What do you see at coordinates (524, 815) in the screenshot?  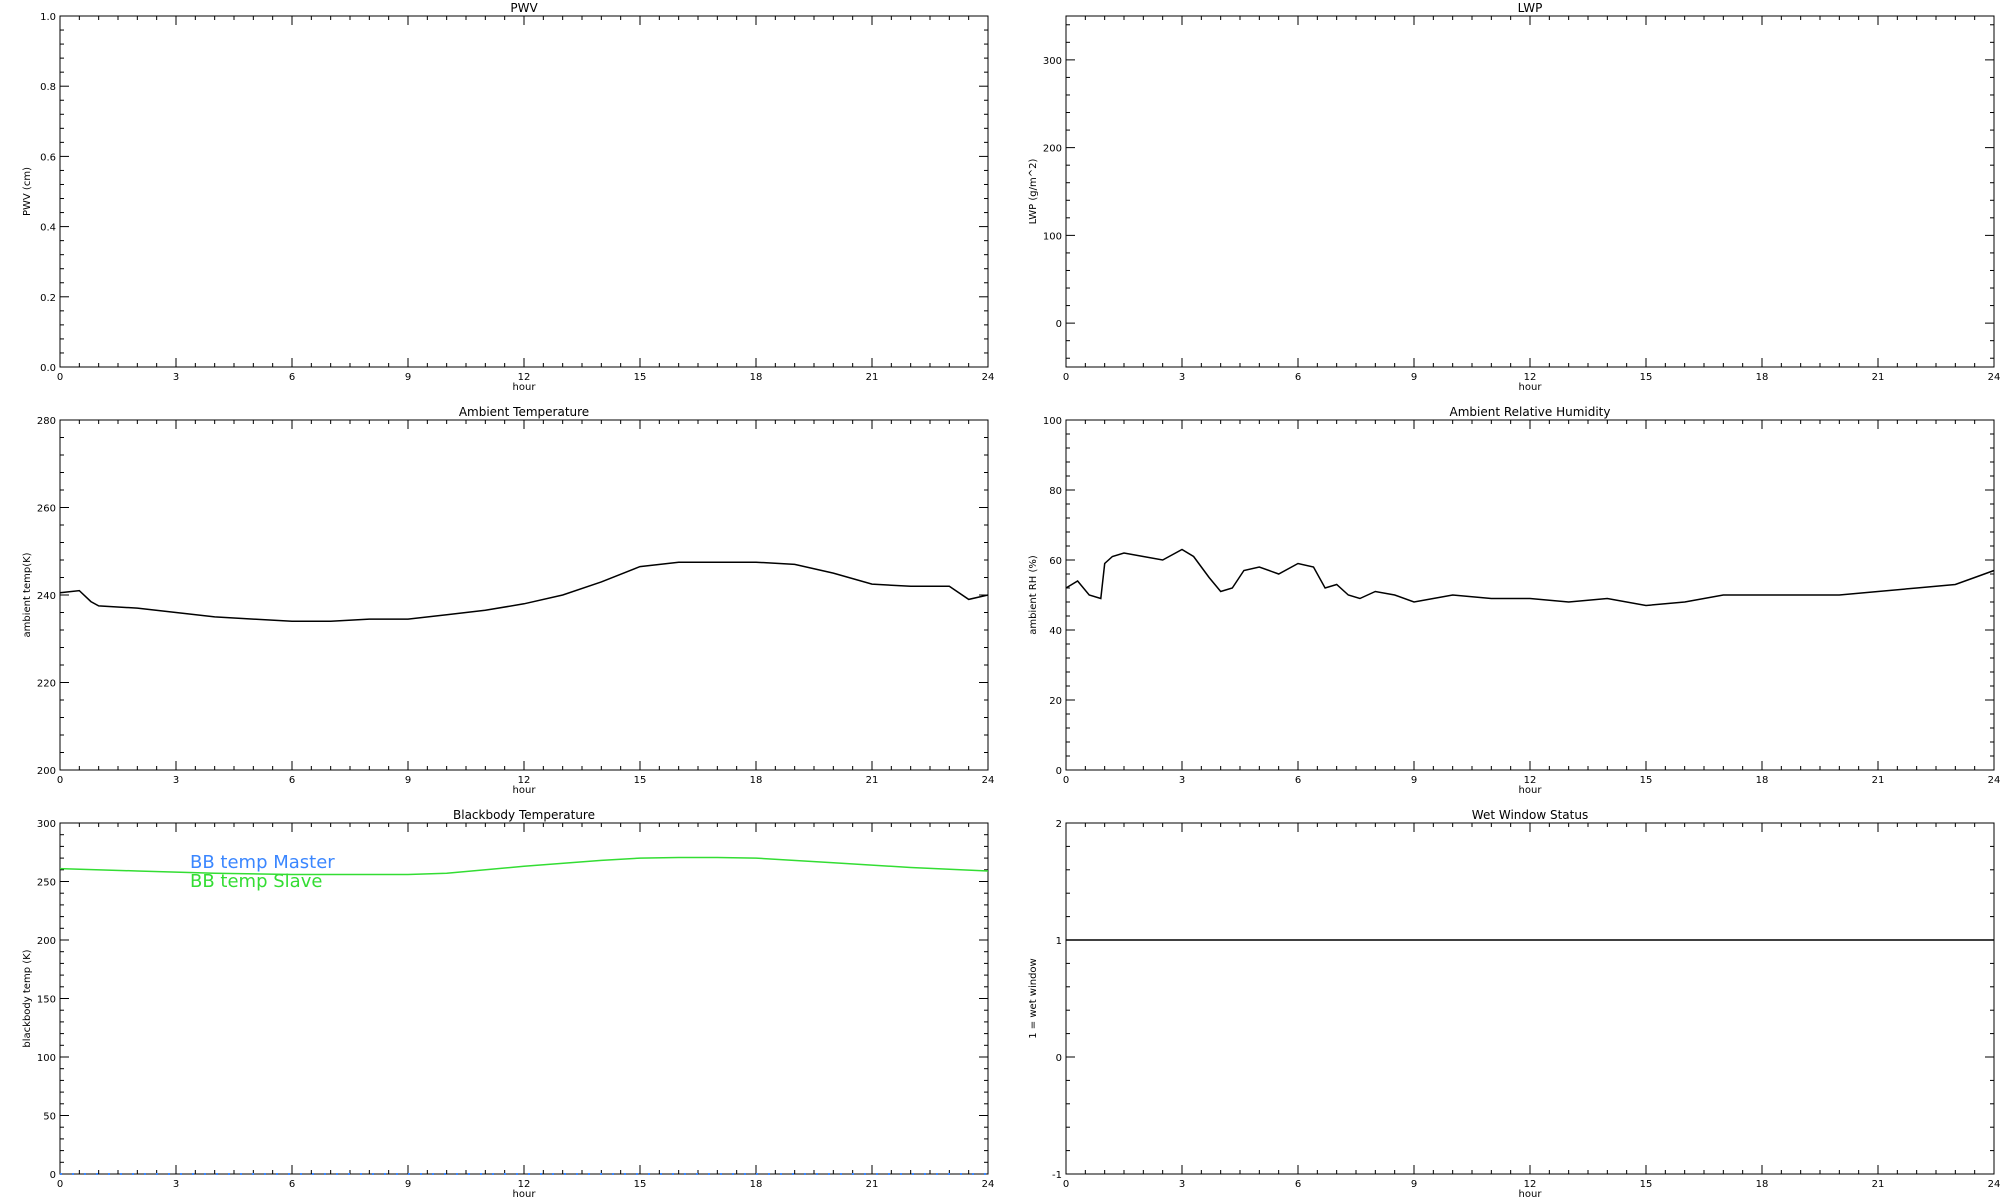 I see `chart-title: Blackbody Temperature` at bounding box center [524, 815].